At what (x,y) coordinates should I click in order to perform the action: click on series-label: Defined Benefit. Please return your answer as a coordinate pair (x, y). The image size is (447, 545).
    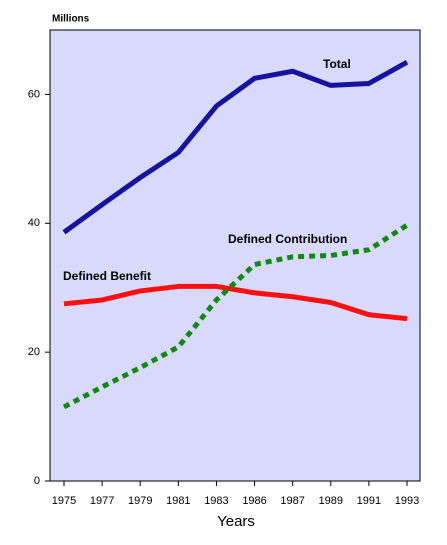
    Looking at the image, I should click on (107, 276).